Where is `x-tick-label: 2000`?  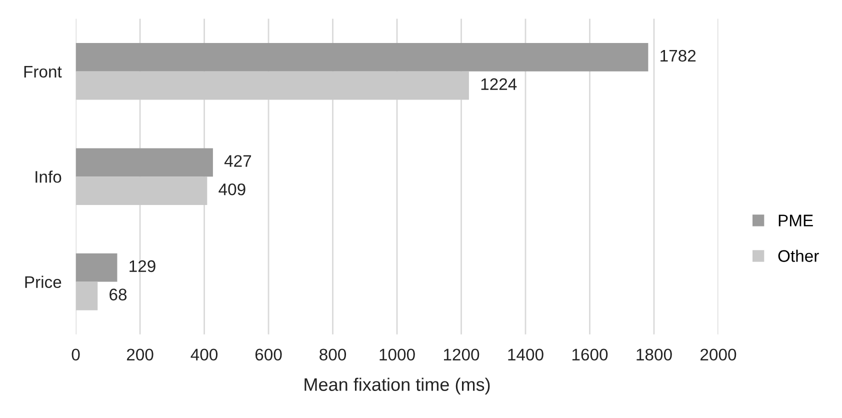
x-tick-label: 2000 is located at coordinates (718, 354).